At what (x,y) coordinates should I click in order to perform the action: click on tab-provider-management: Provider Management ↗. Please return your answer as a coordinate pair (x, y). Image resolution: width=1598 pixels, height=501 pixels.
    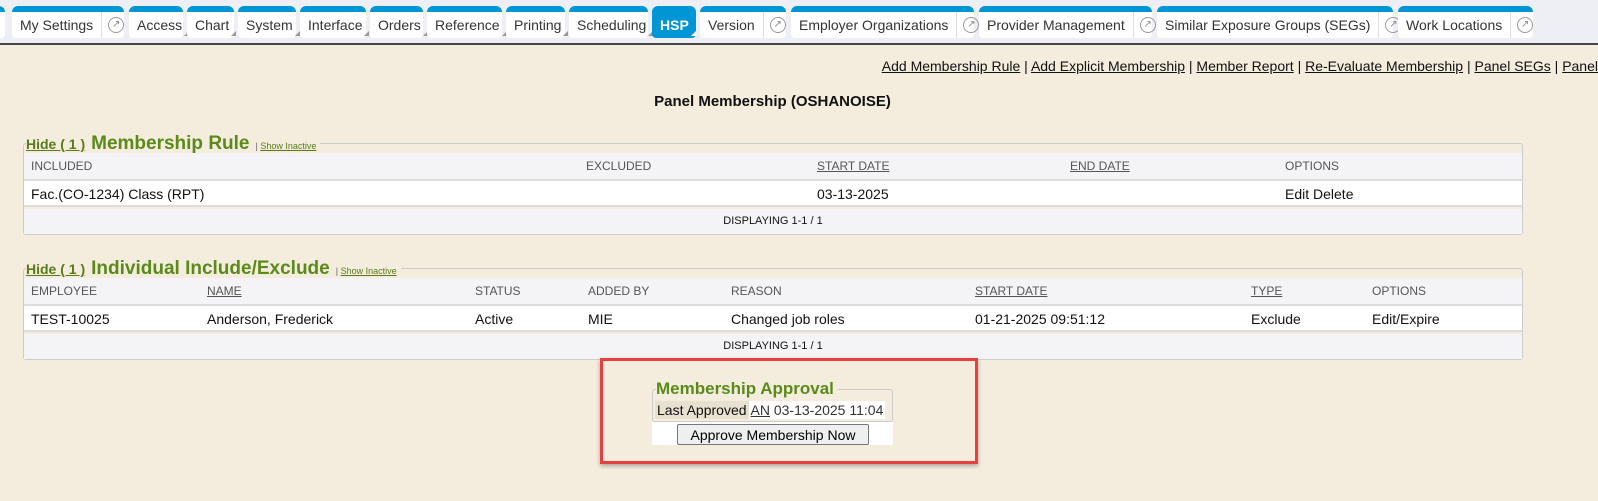
    Looking at the image, I should click on (1067, 22).